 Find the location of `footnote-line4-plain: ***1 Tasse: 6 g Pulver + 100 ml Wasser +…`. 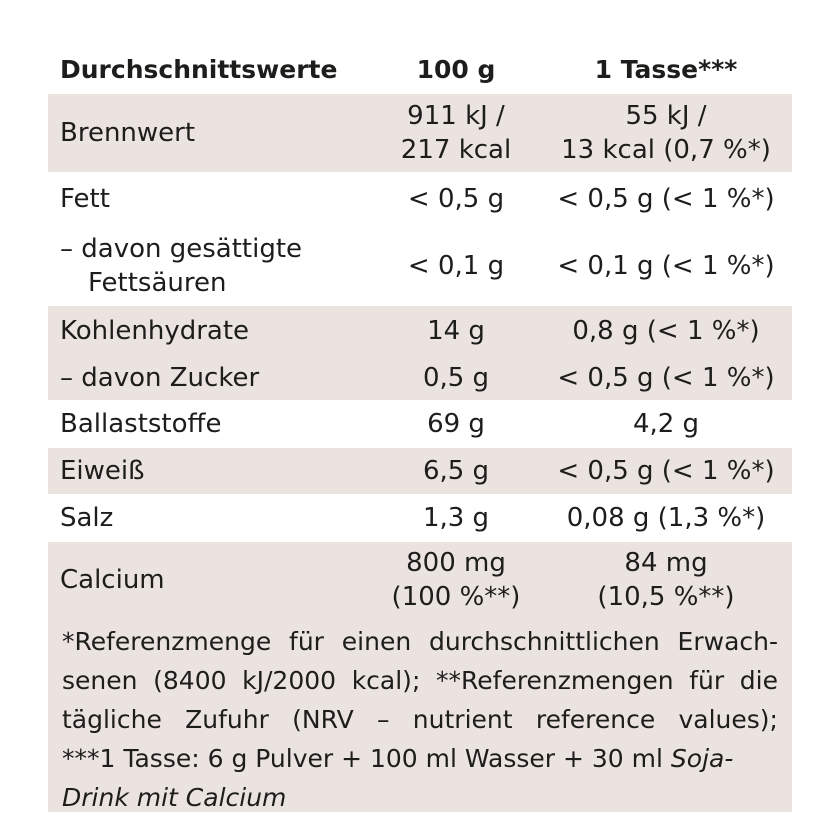

footnote-line4-plain: ***1 Tasse: 6 g Pulver + 100 ml Wasser +… is located at coordinates (366, 758).